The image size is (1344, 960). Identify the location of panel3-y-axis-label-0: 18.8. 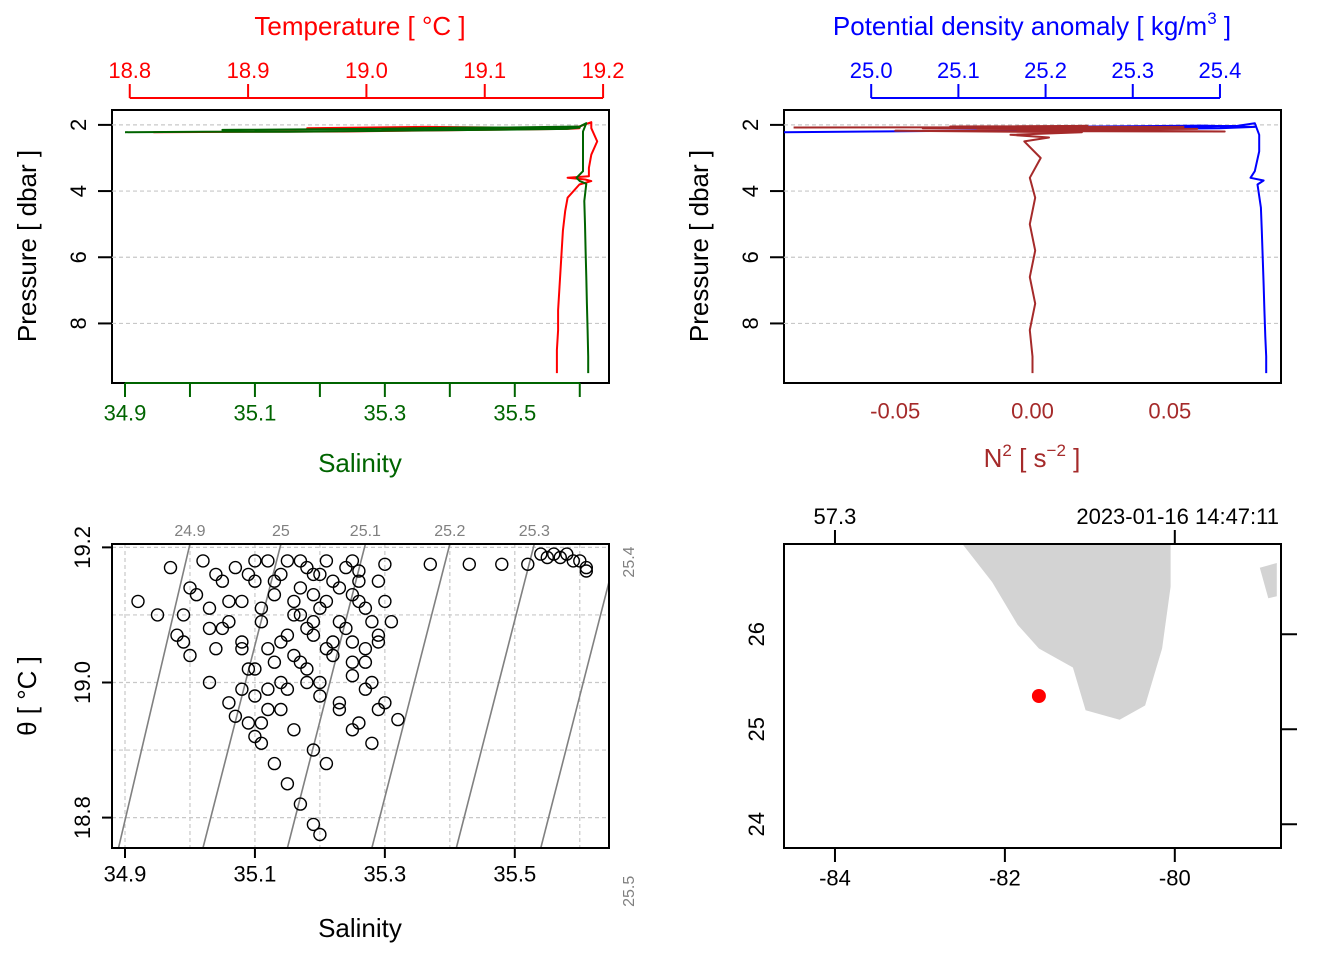
(82, 817).